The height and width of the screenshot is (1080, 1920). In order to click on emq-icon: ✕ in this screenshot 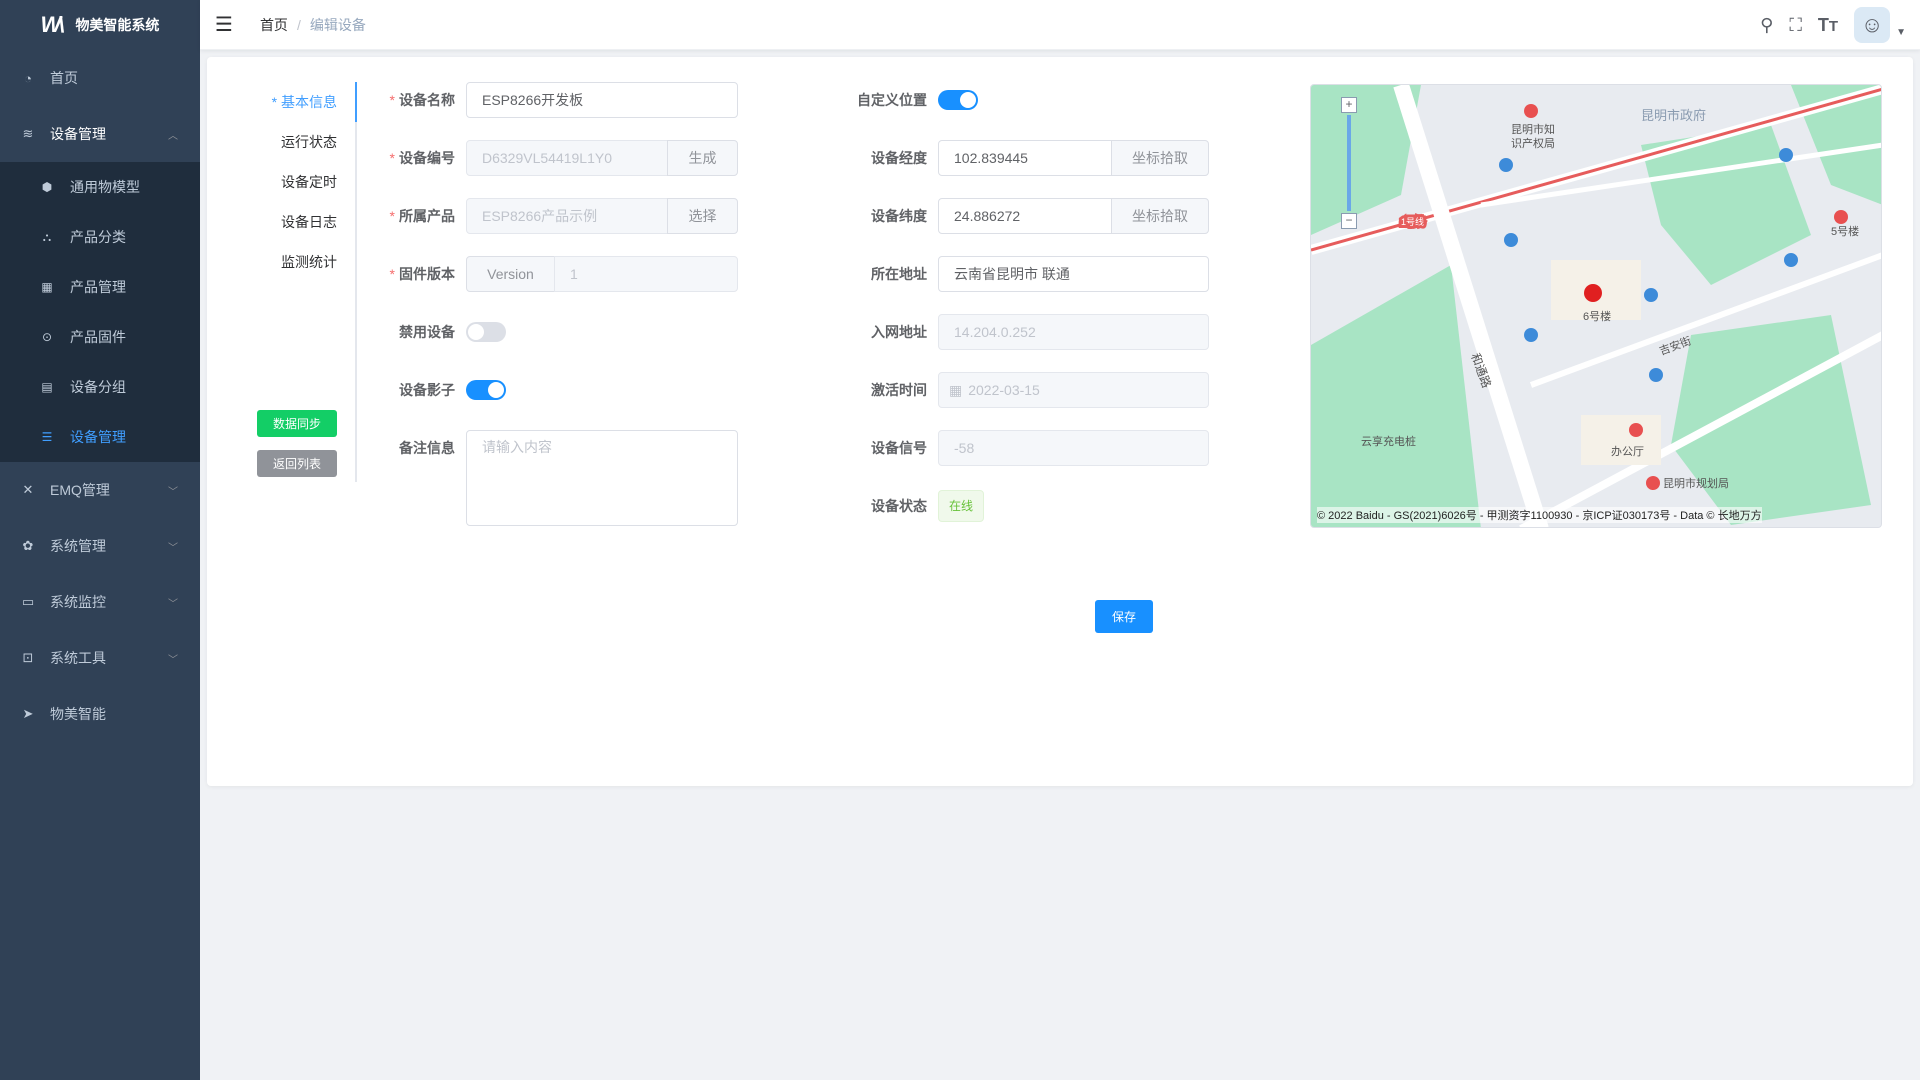, I will do `click(28, 489)`.